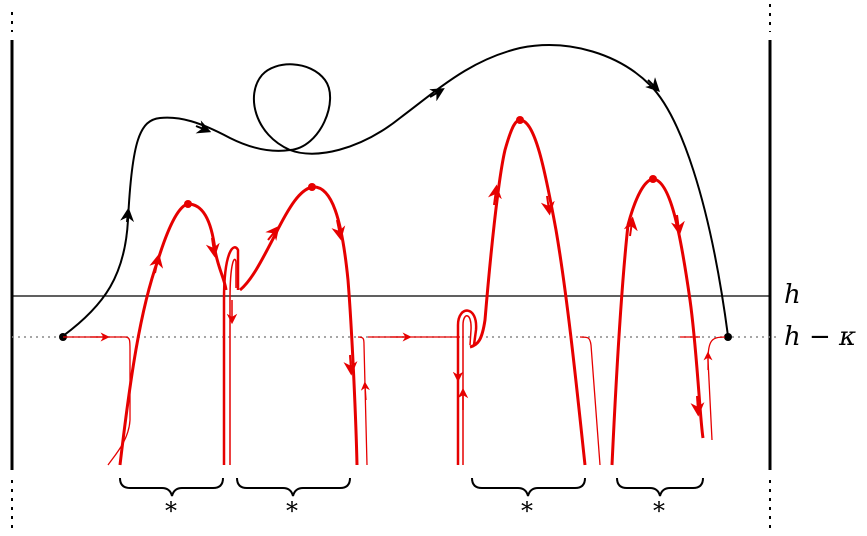  What do you see at coordinates (659, 511) in the screenshot?
I see `star-label-4: *` at bounding box center [659, 511].